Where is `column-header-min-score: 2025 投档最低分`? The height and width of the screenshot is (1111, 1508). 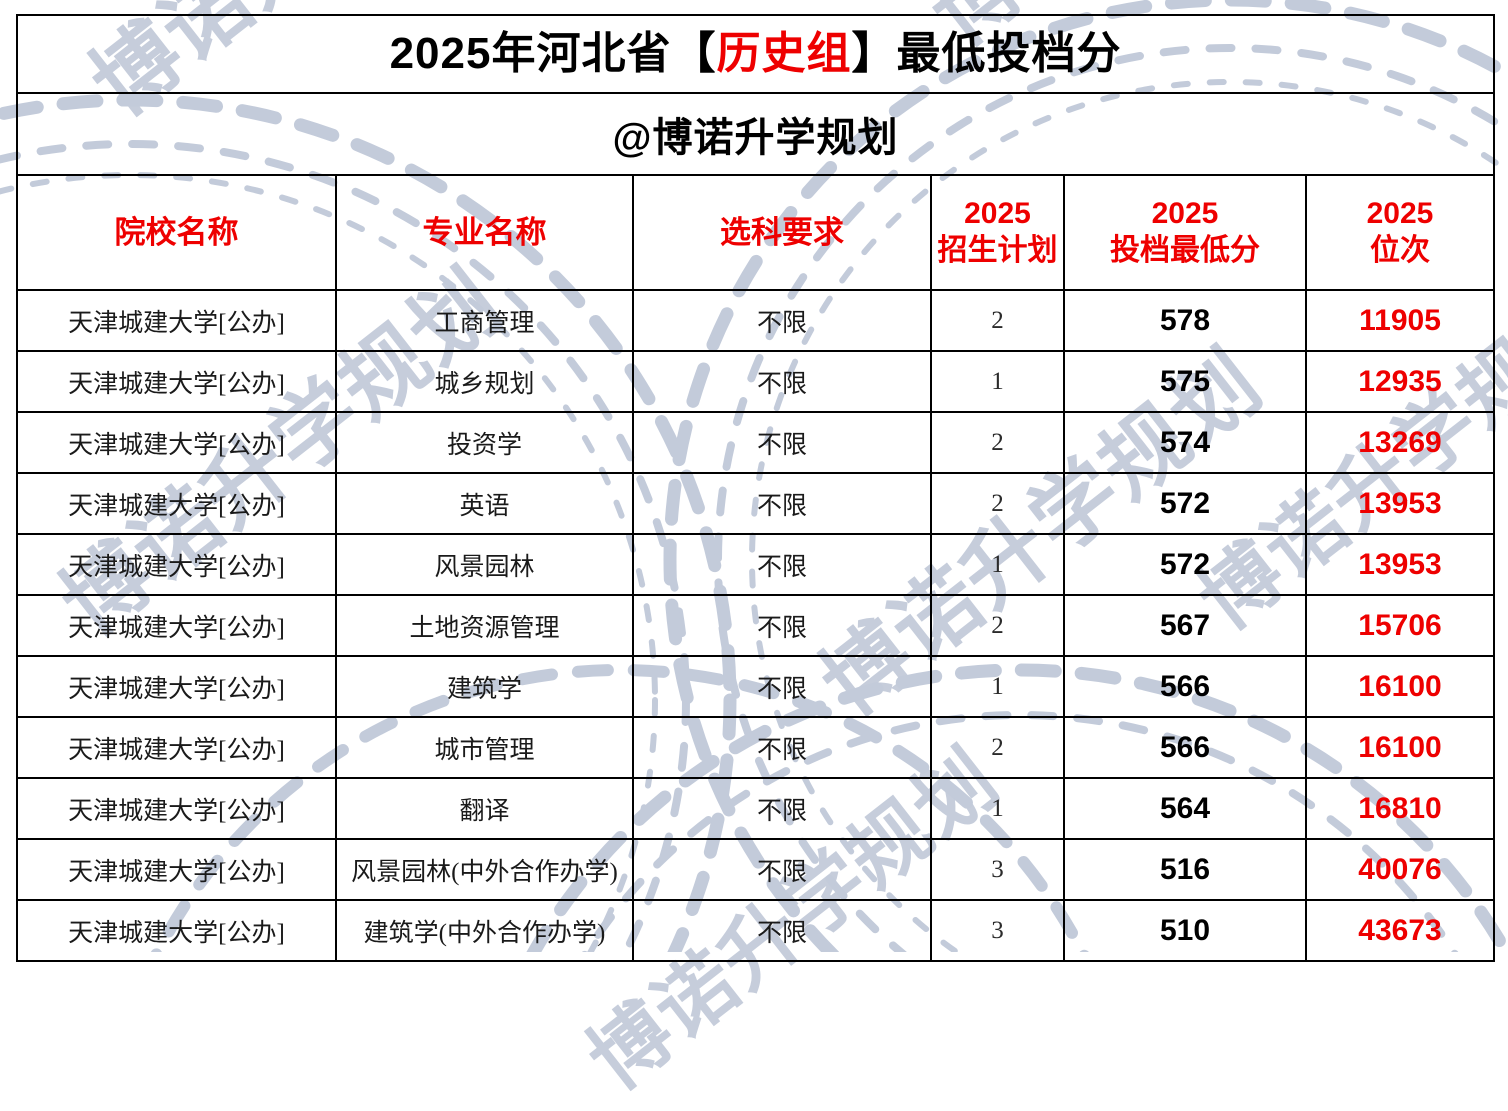 column-header-min-score: 2025 投档最低分 is located at coordinates (1185, 232).